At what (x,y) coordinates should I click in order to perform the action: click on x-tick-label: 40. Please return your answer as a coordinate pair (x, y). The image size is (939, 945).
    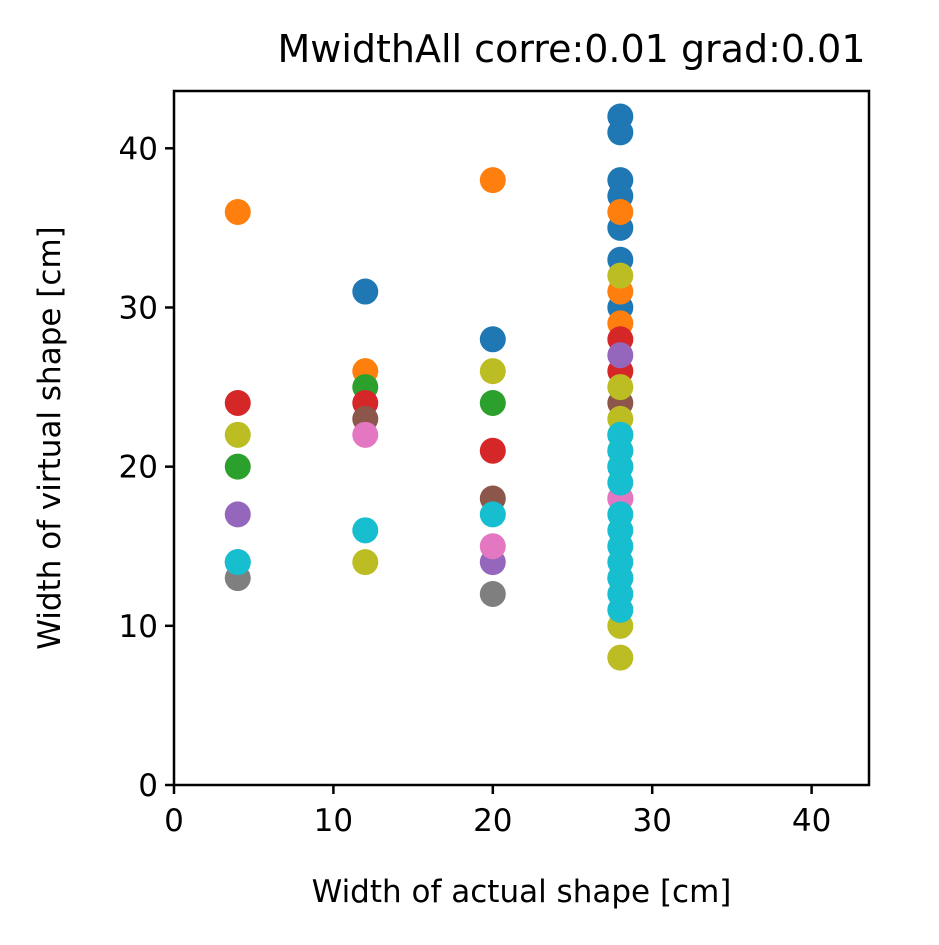
    Looking at the image, I should click on (811, 821).